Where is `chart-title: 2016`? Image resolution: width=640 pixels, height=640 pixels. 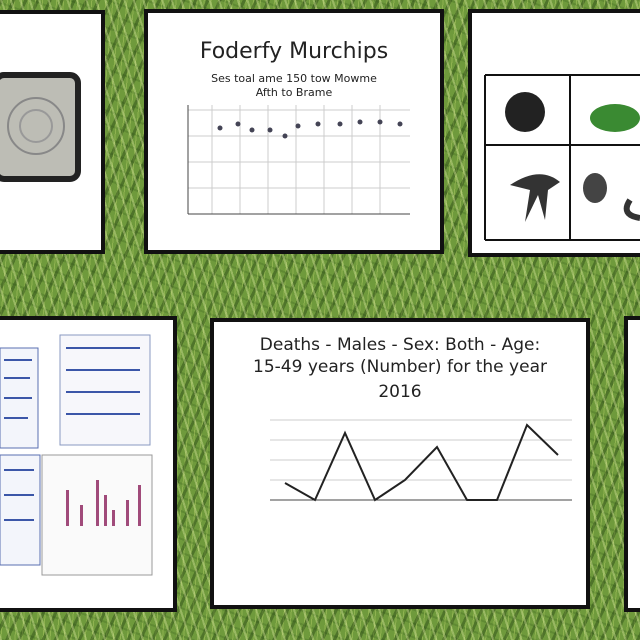 chart-title: 2016 is located at coordinates (399, 392).